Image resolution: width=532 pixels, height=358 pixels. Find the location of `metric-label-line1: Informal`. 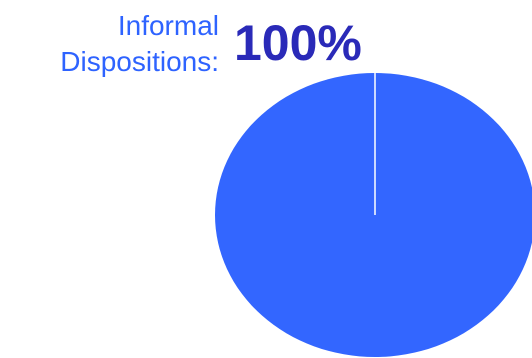

metric-label-line1: Informal is located at coordinates (168, 25).